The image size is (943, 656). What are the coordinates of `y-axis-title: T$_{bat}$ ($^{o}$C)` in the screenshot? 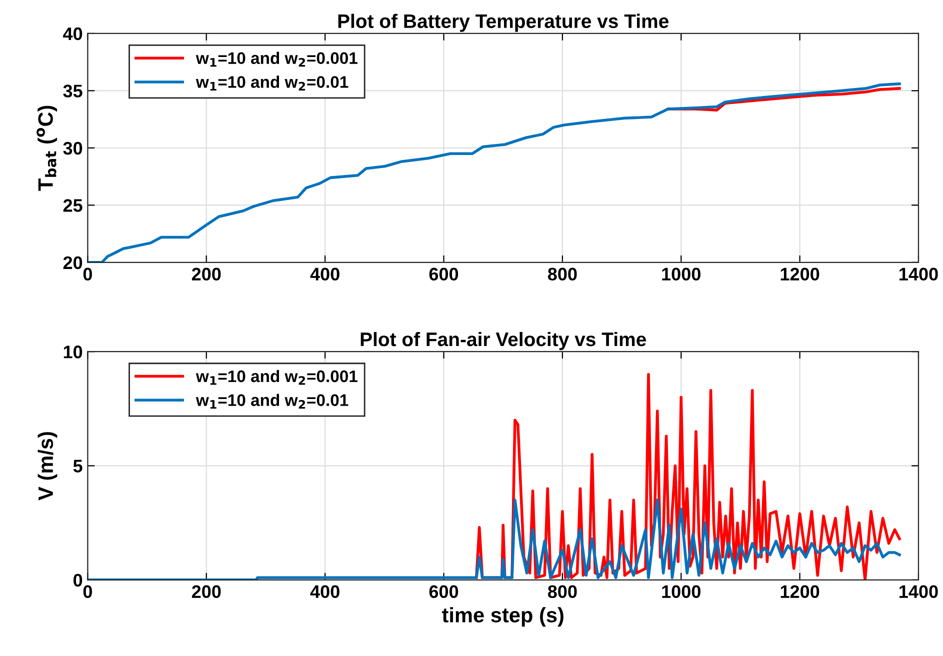 It's located at (47, 148).